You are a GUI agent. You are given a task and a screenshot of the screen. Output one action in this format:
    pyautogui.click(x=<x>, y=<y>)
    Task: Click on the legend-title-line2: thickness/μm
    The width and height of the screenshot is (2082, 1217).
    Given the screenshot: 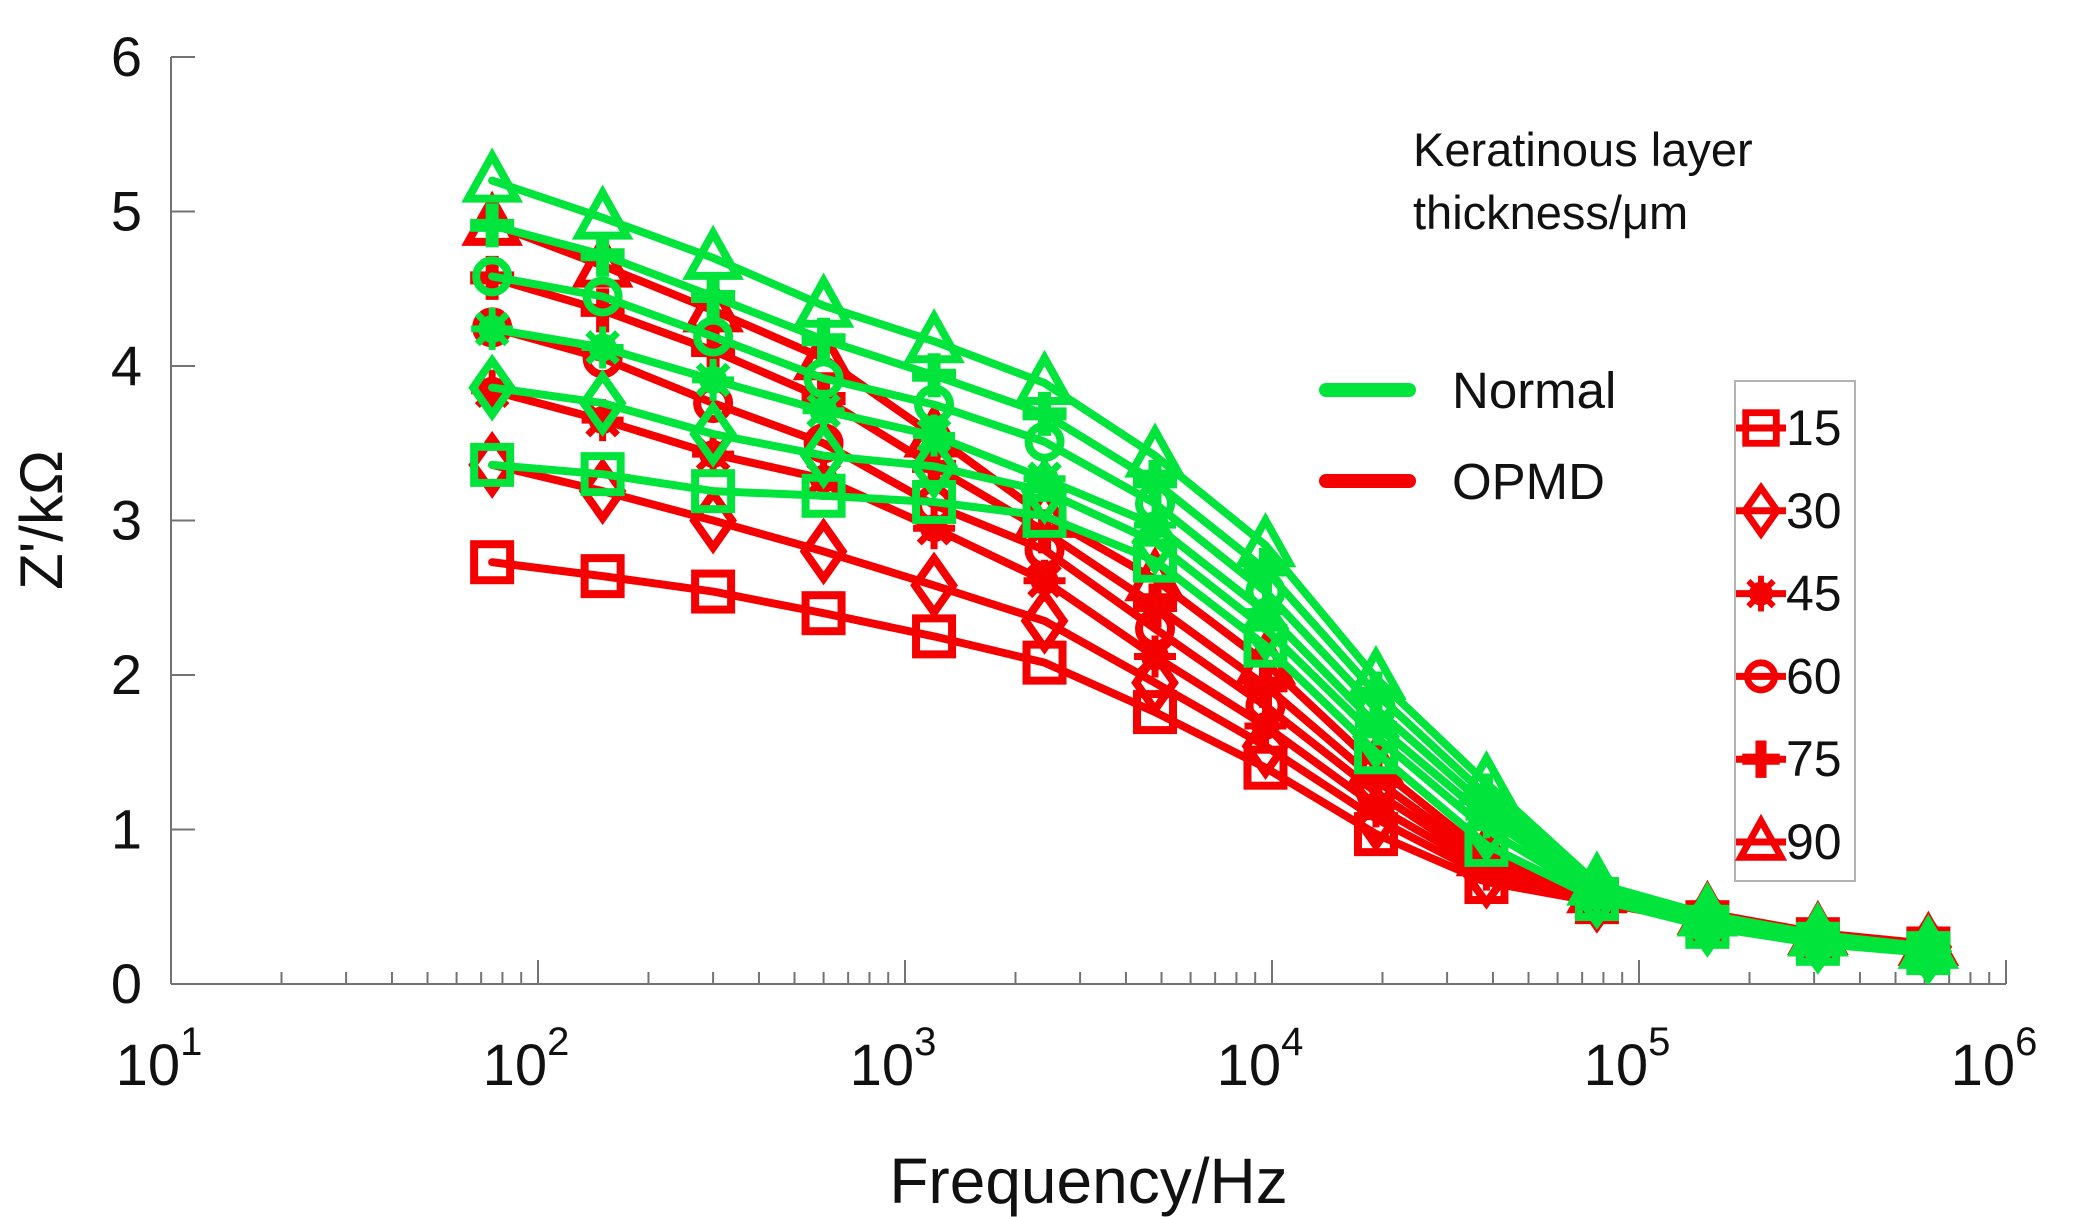 What is the action you would take?
    pyautogui.click(x=1551, y=212)
    